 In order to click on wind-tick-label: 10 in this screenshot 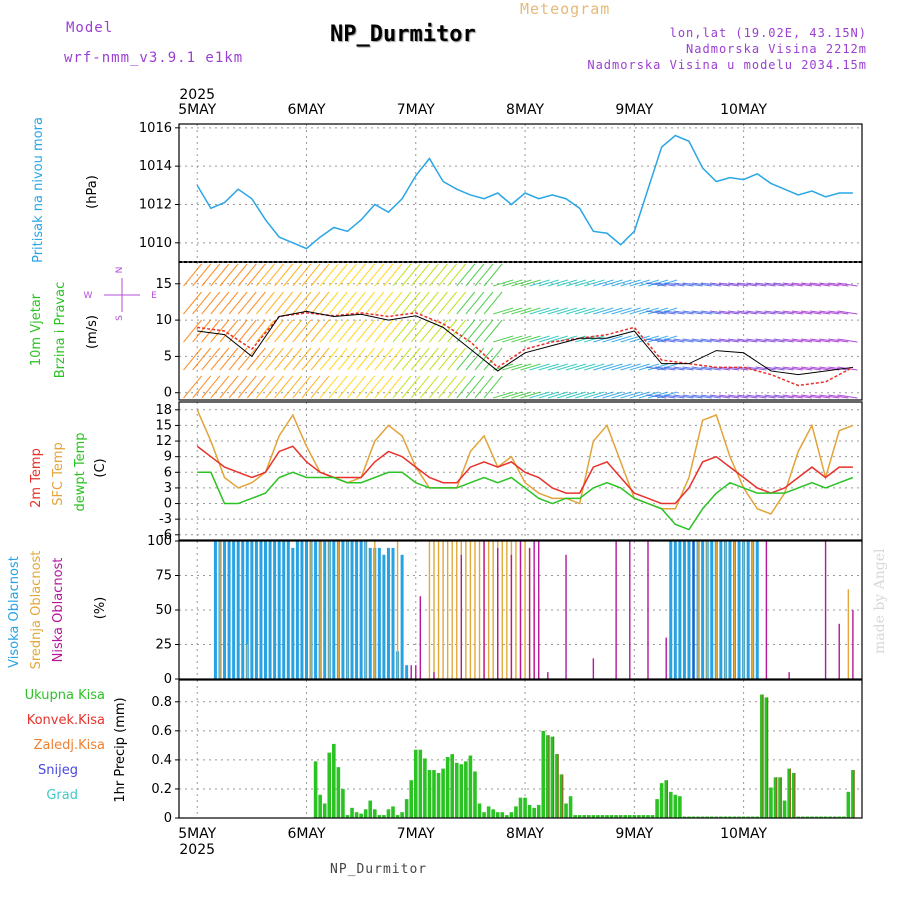, I will do `click(163, 320)`.